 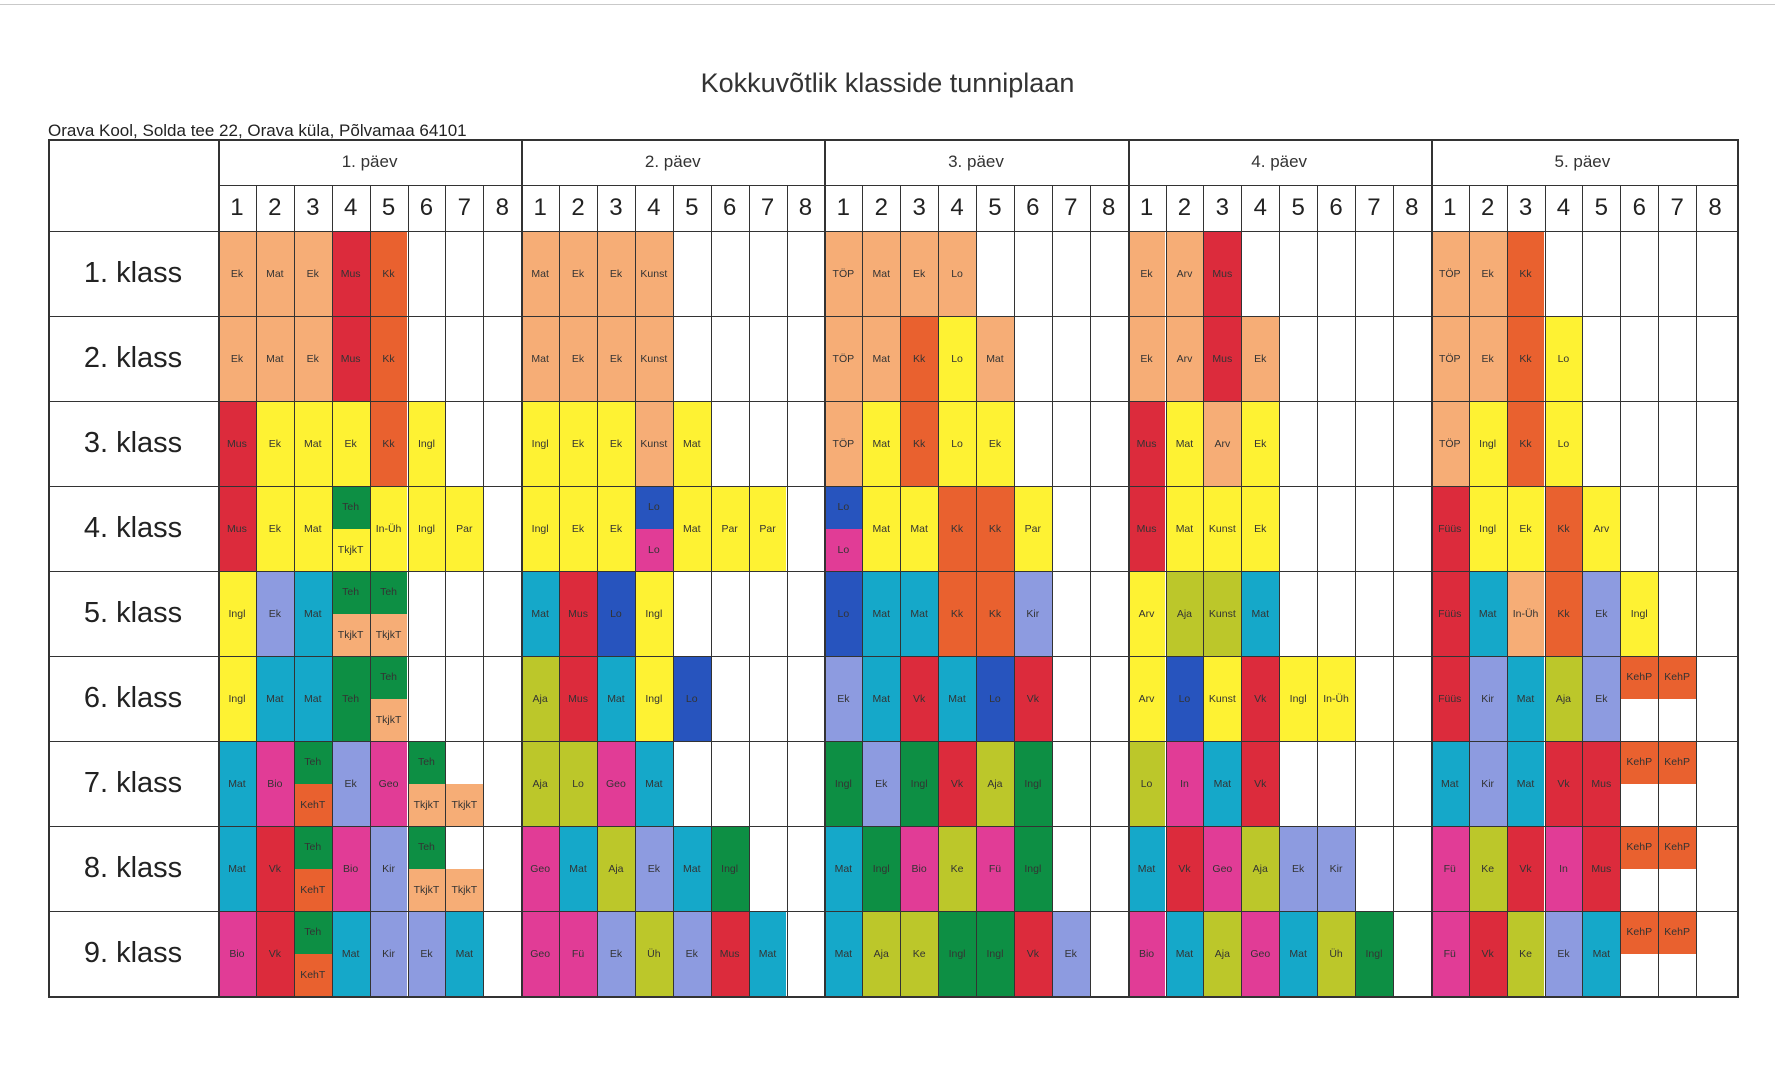 I want to click on period-number: 1, so click(x=540, y=207).